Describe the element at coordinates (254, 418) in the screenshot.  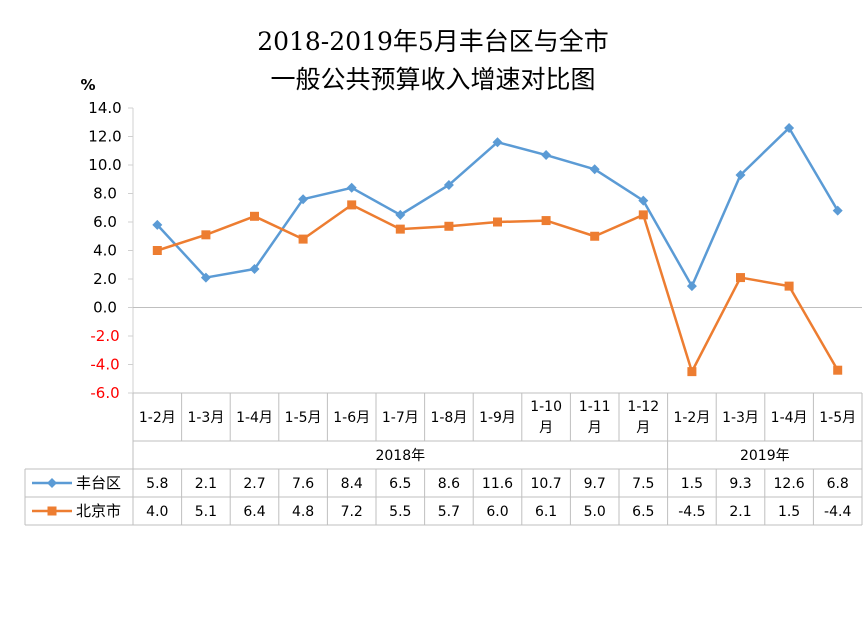
I see `x-category-label: 1-4月` at that location.